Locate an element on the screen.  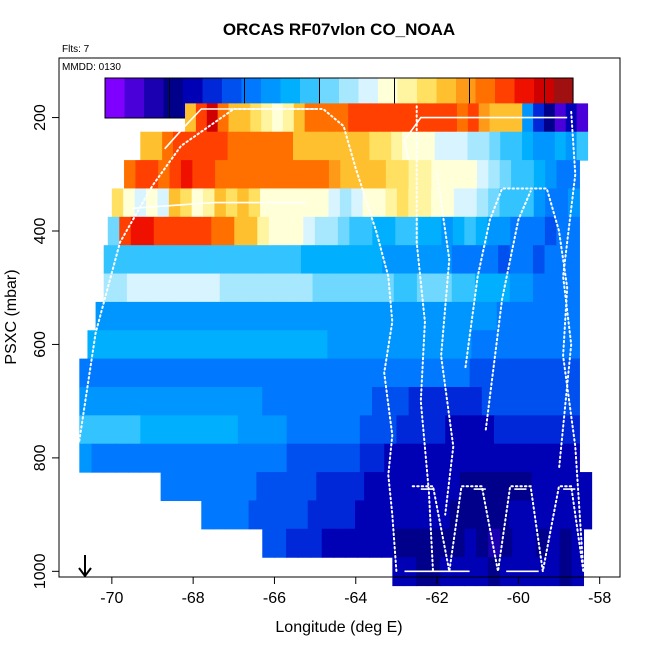
colorbar-swatch is located at coordinates (154, 98).